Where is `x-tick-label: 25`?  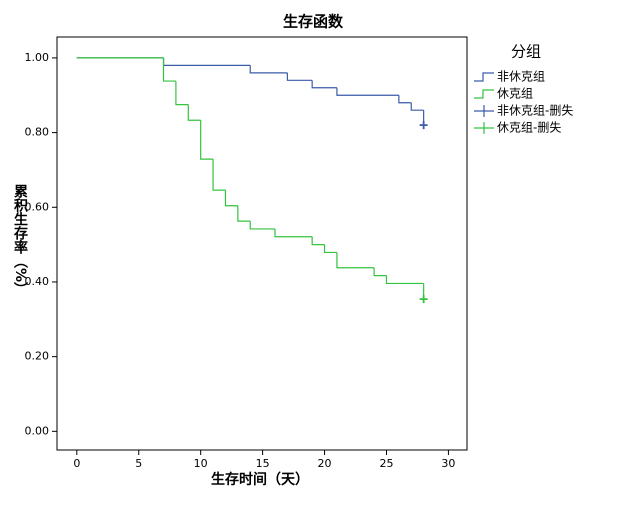
x-tick-label: 25 is located at coordinates (386, 463).